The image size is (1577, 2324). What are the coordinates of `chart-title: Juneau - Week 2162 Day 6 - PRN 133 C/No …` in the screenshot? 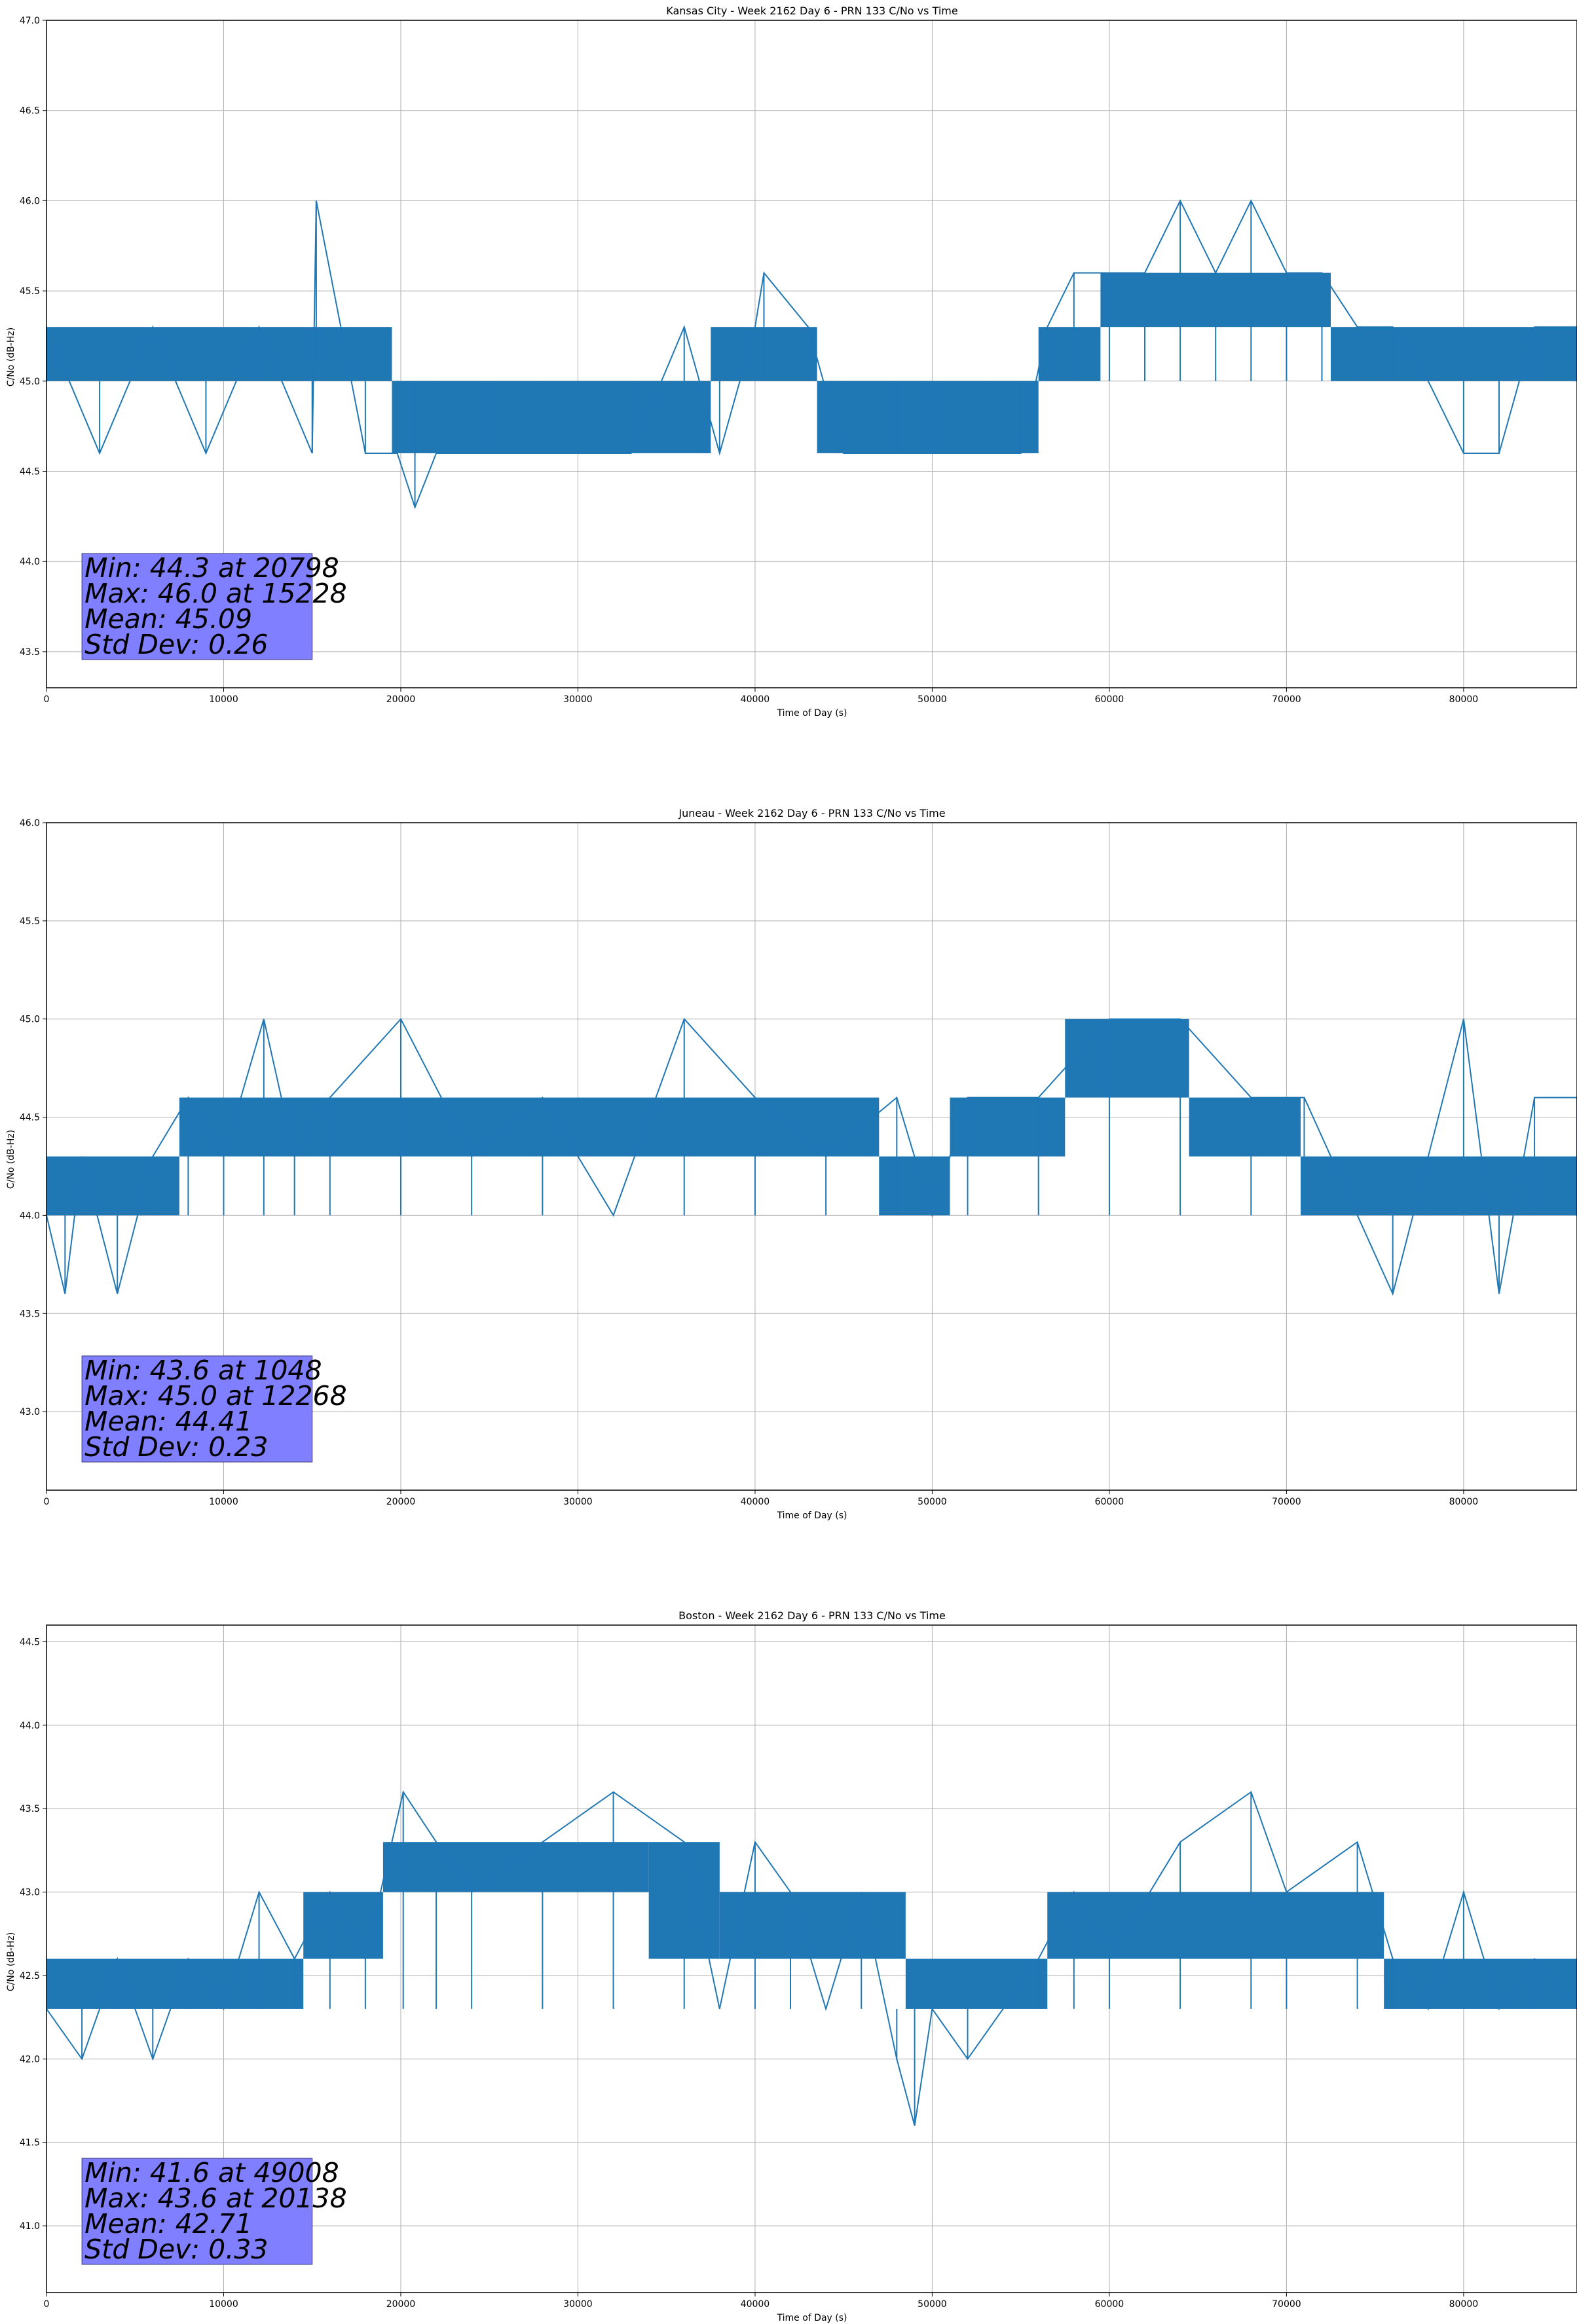 It's located at (811, 813).